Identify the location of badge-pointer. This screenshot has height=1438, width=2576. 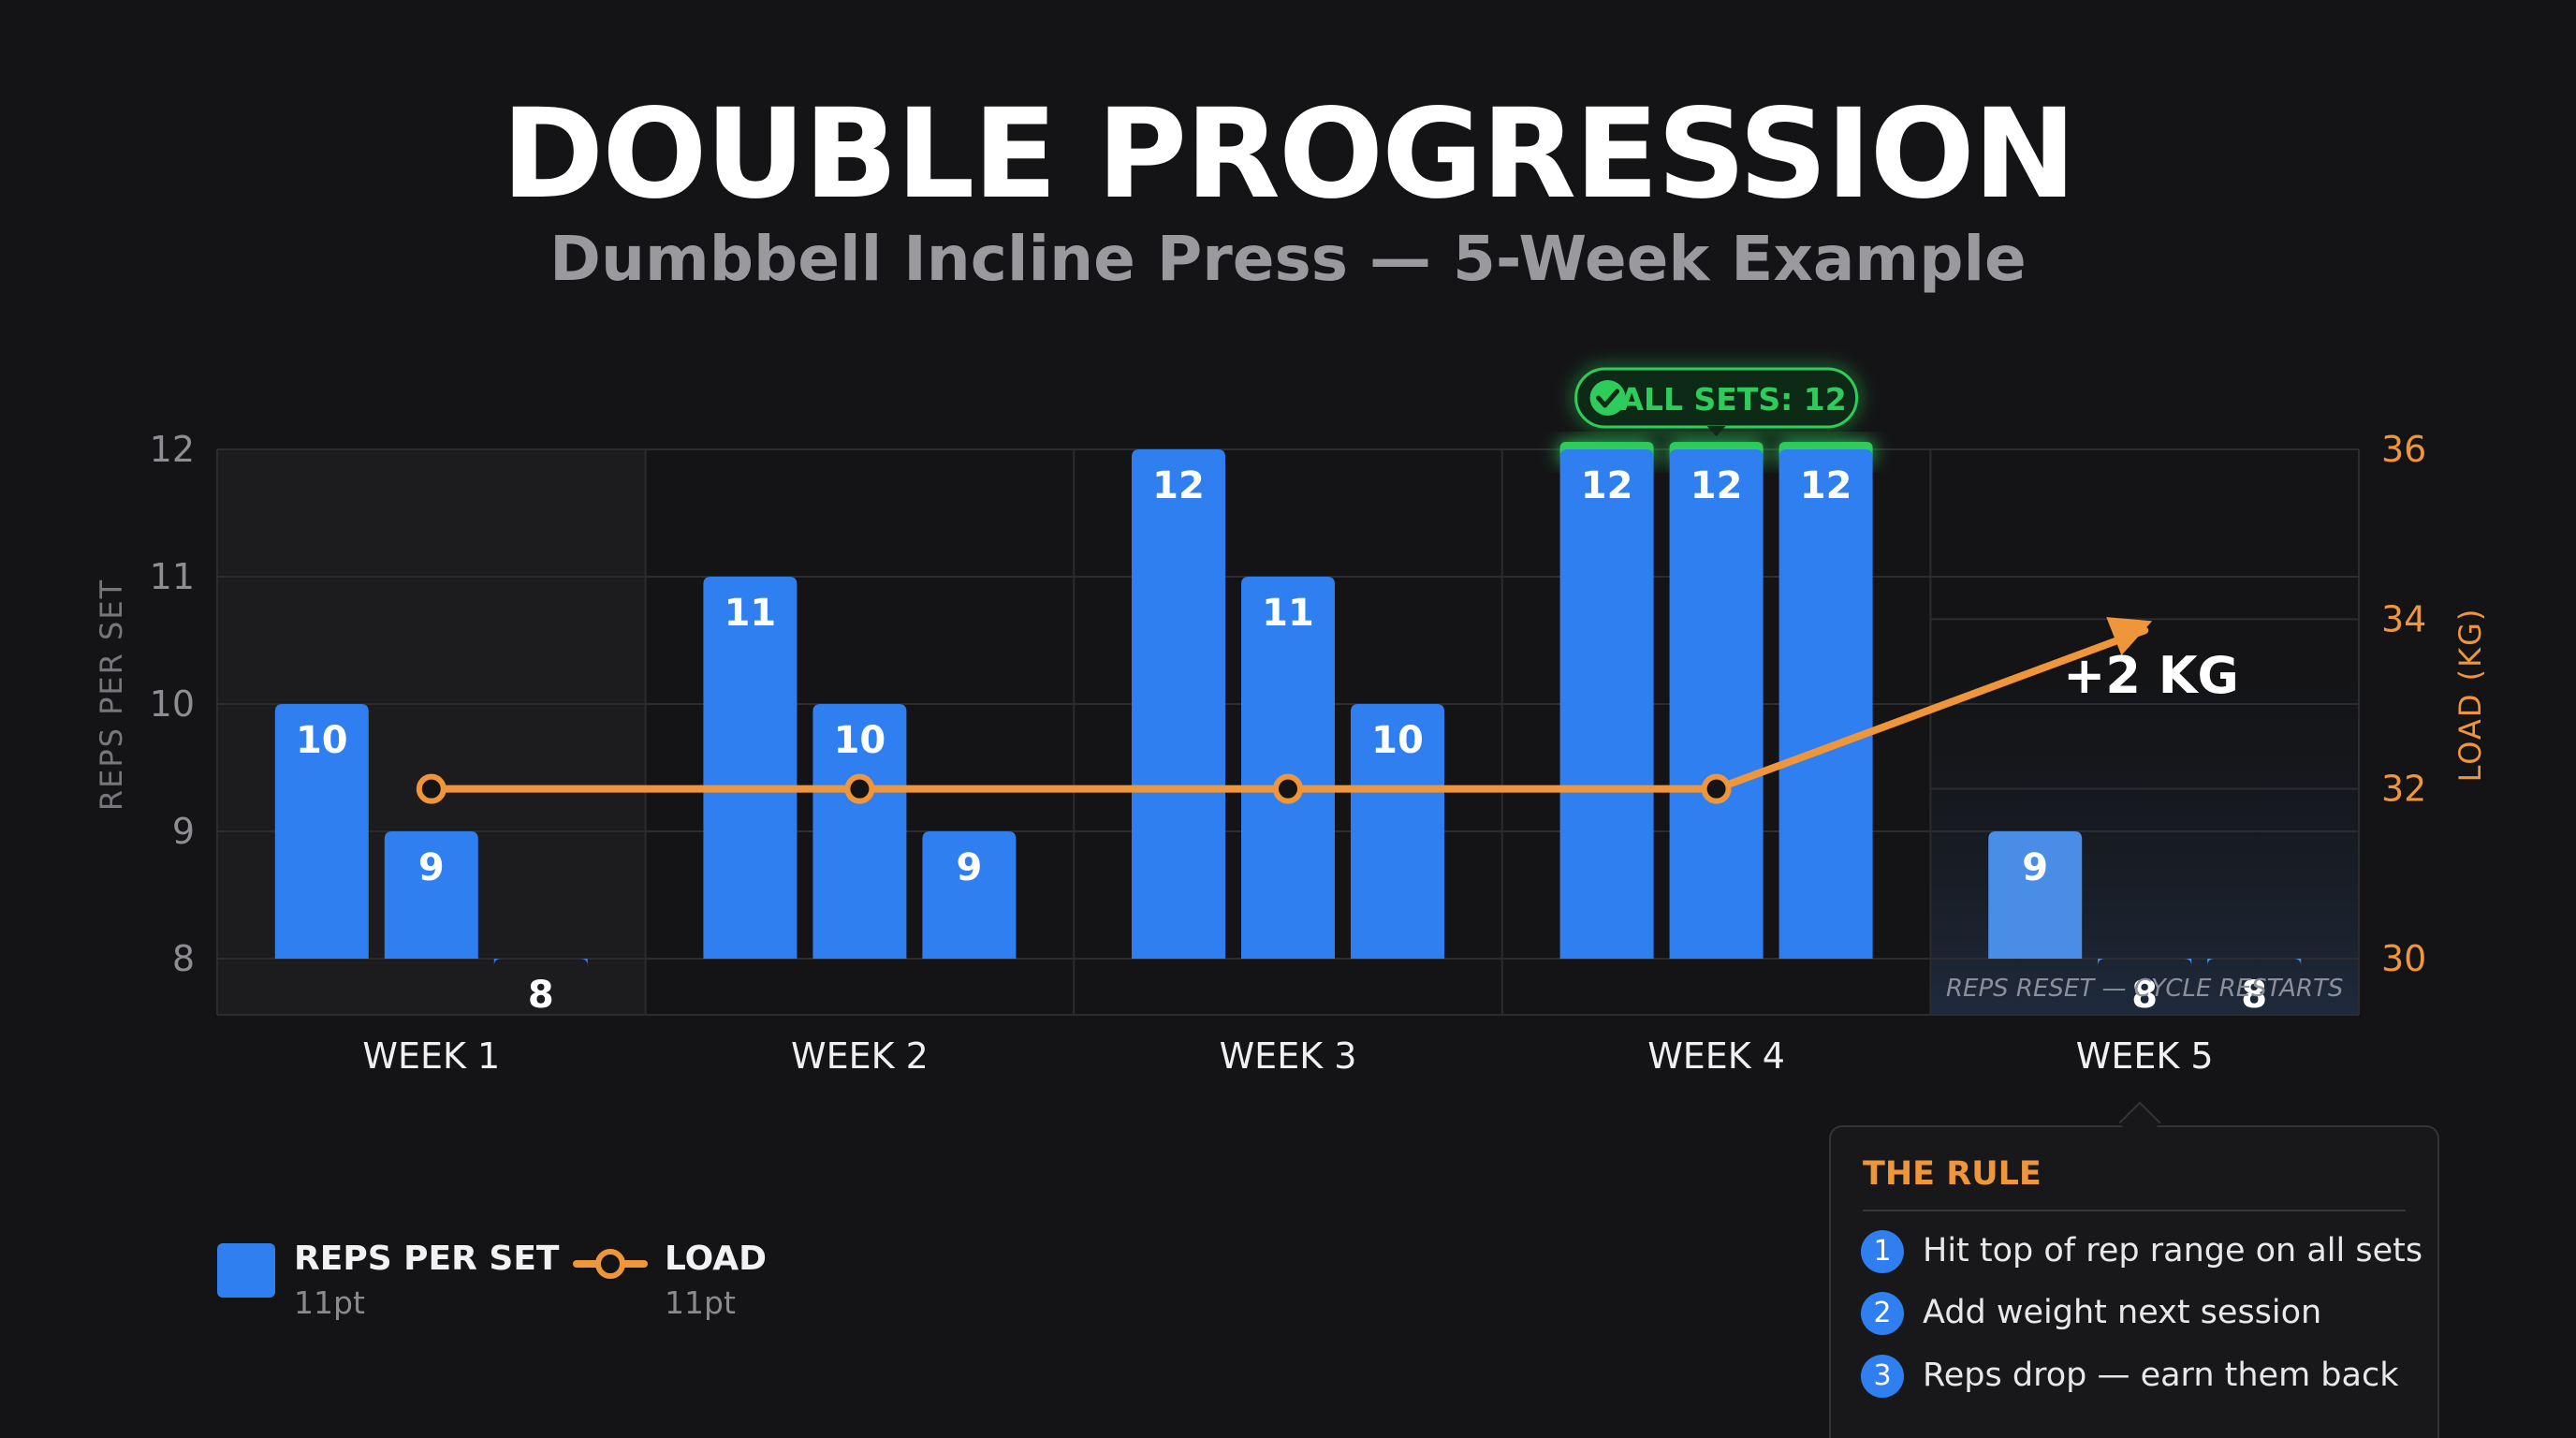
(1716, 431).